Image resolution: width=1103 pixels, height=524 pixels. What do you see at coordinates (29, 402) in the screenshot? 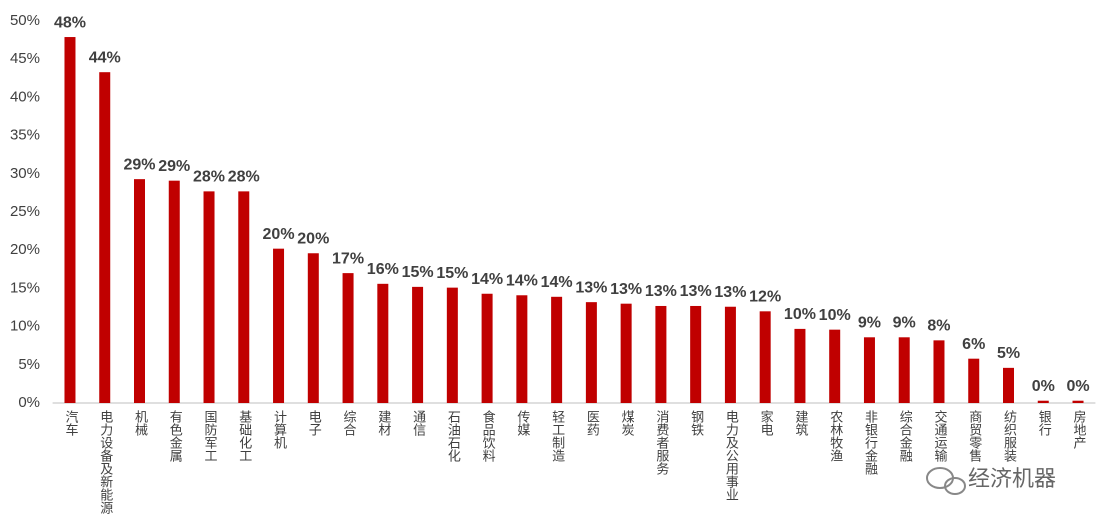
I see `y-tick-label: 0%` at bounding box center [29, 402].